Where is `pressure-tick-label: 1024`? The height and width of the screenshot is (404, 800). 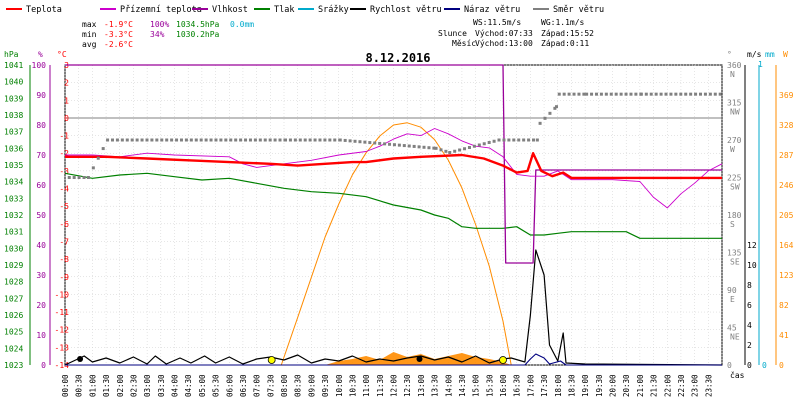
pressure-tick-label: 1024 is located at coordinates (13, 348).